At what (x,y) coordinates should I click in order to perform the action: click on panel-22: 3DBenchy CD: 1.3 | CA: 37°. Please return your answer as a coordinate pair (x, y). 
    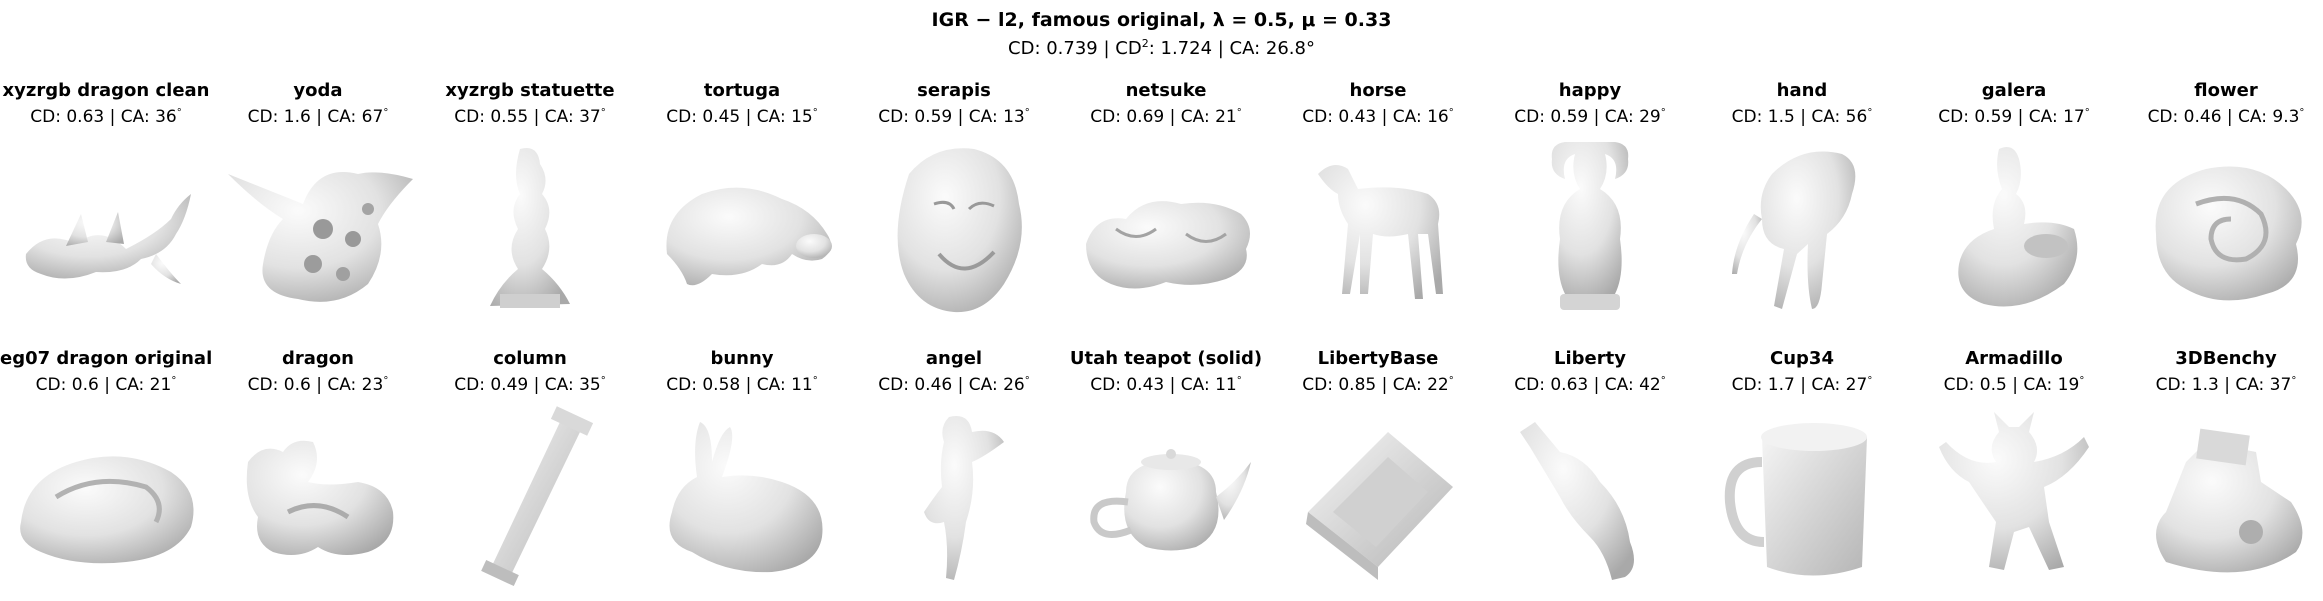
    Looking at the image, I should click on (2221, 470).